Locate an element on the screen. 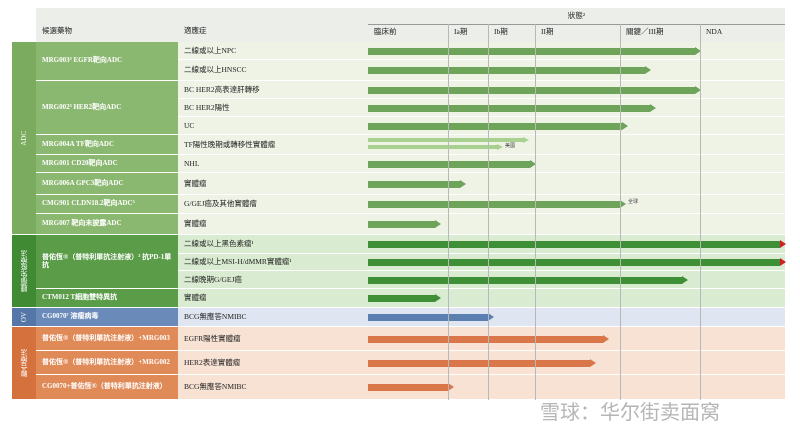  header-candidate: 候選藥物 is located at coordinates (57, 30).